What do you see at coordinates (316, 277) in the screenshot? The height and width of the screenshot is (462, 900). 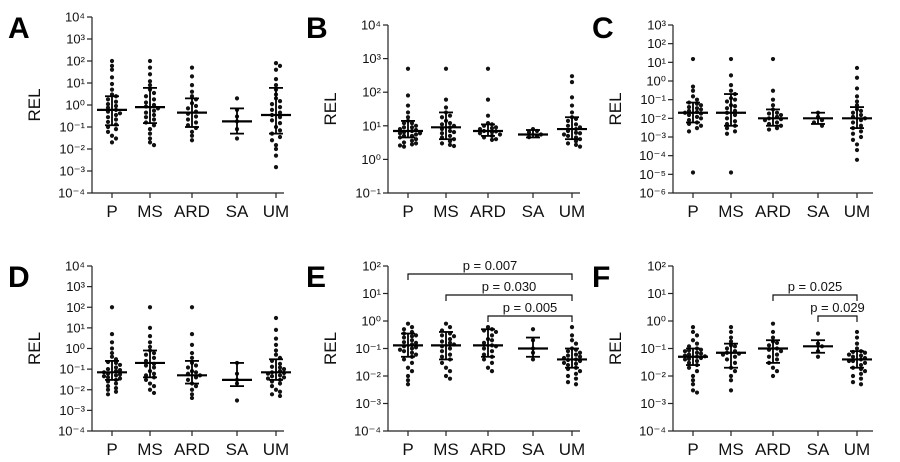 I see `panel-letter: E` at bounding box center [316, 277].